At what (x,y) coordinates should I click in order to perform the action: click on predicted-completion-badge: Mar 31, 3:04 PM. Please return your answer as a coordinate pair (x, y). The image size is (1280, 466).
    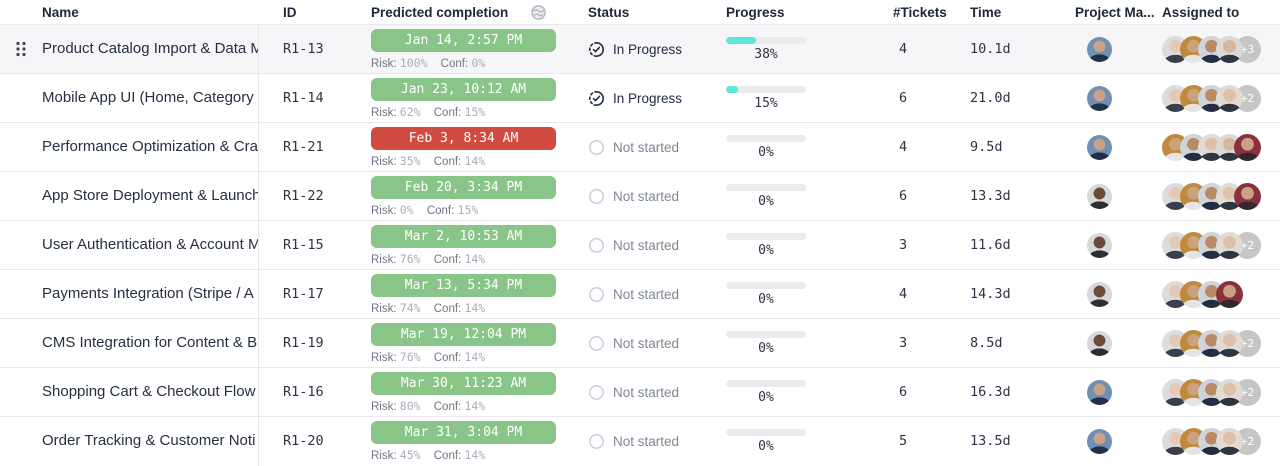
    Looking at the image, I should click on (463, 432).